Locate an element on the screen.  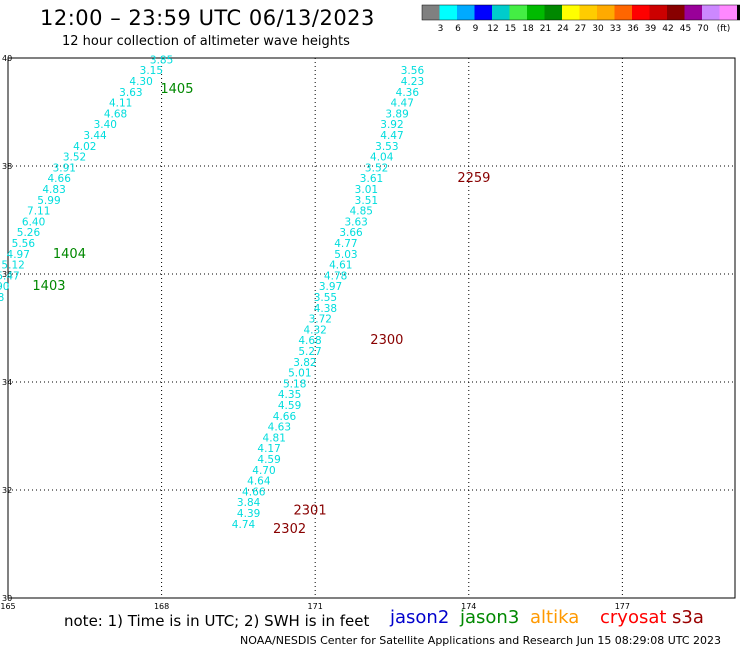
swh-value: 3.91 is located at coordinates (64, 168).